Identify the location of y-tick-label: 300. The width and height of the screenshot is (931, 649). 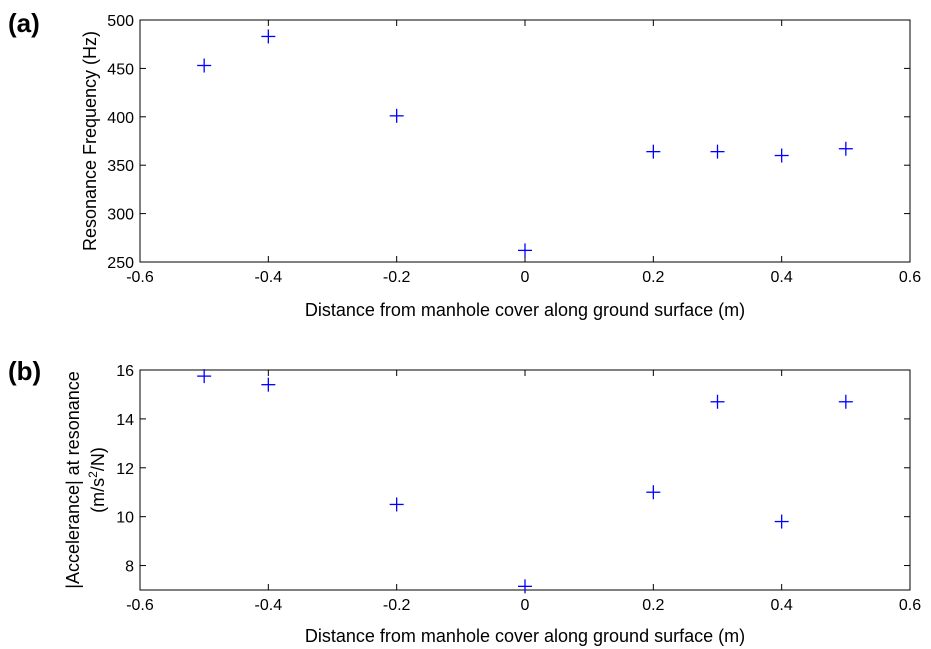
(120, 215).